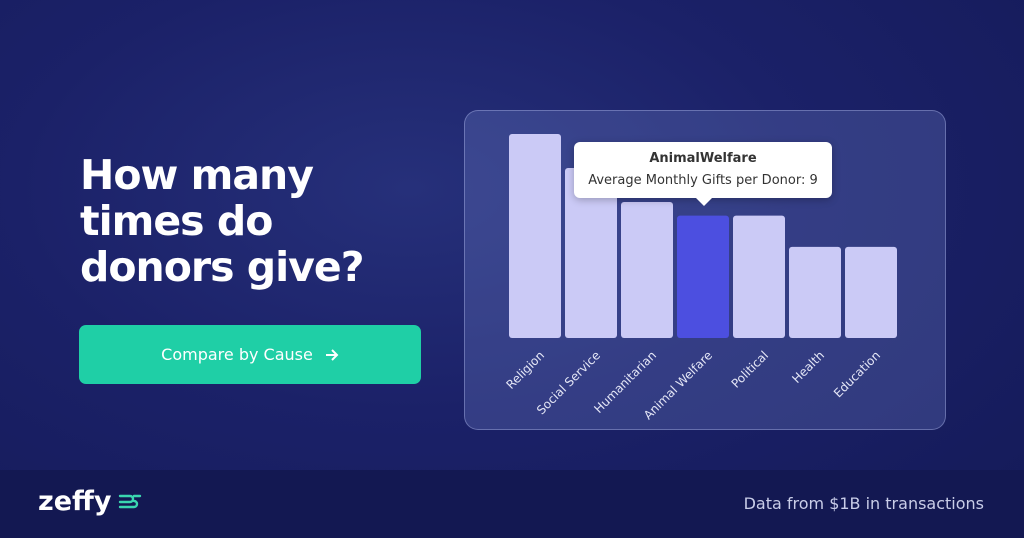  I want to click on tooltip-text: Average Monthly Gifts per Donor: 9, so click(703, 180).